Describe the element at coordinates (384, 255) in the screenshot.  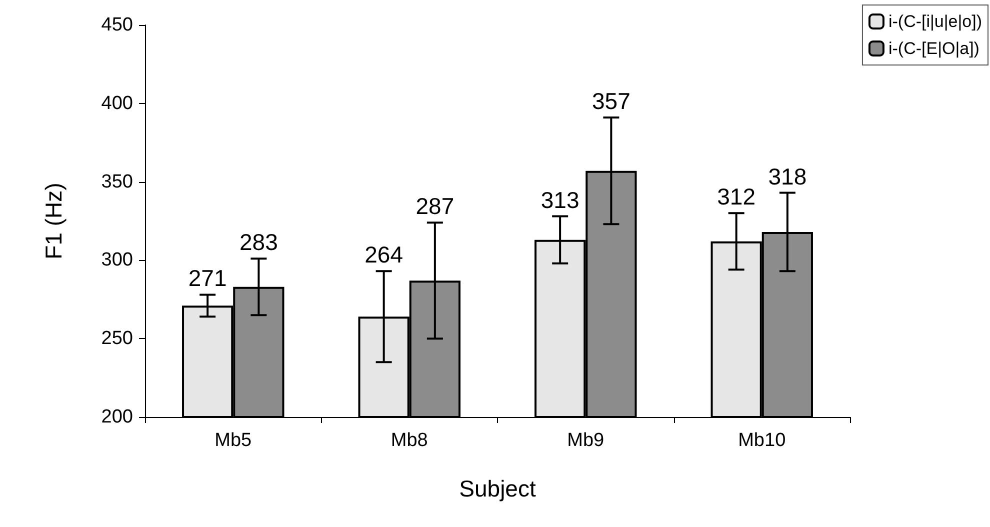
I see `data-label: 264` at that location.